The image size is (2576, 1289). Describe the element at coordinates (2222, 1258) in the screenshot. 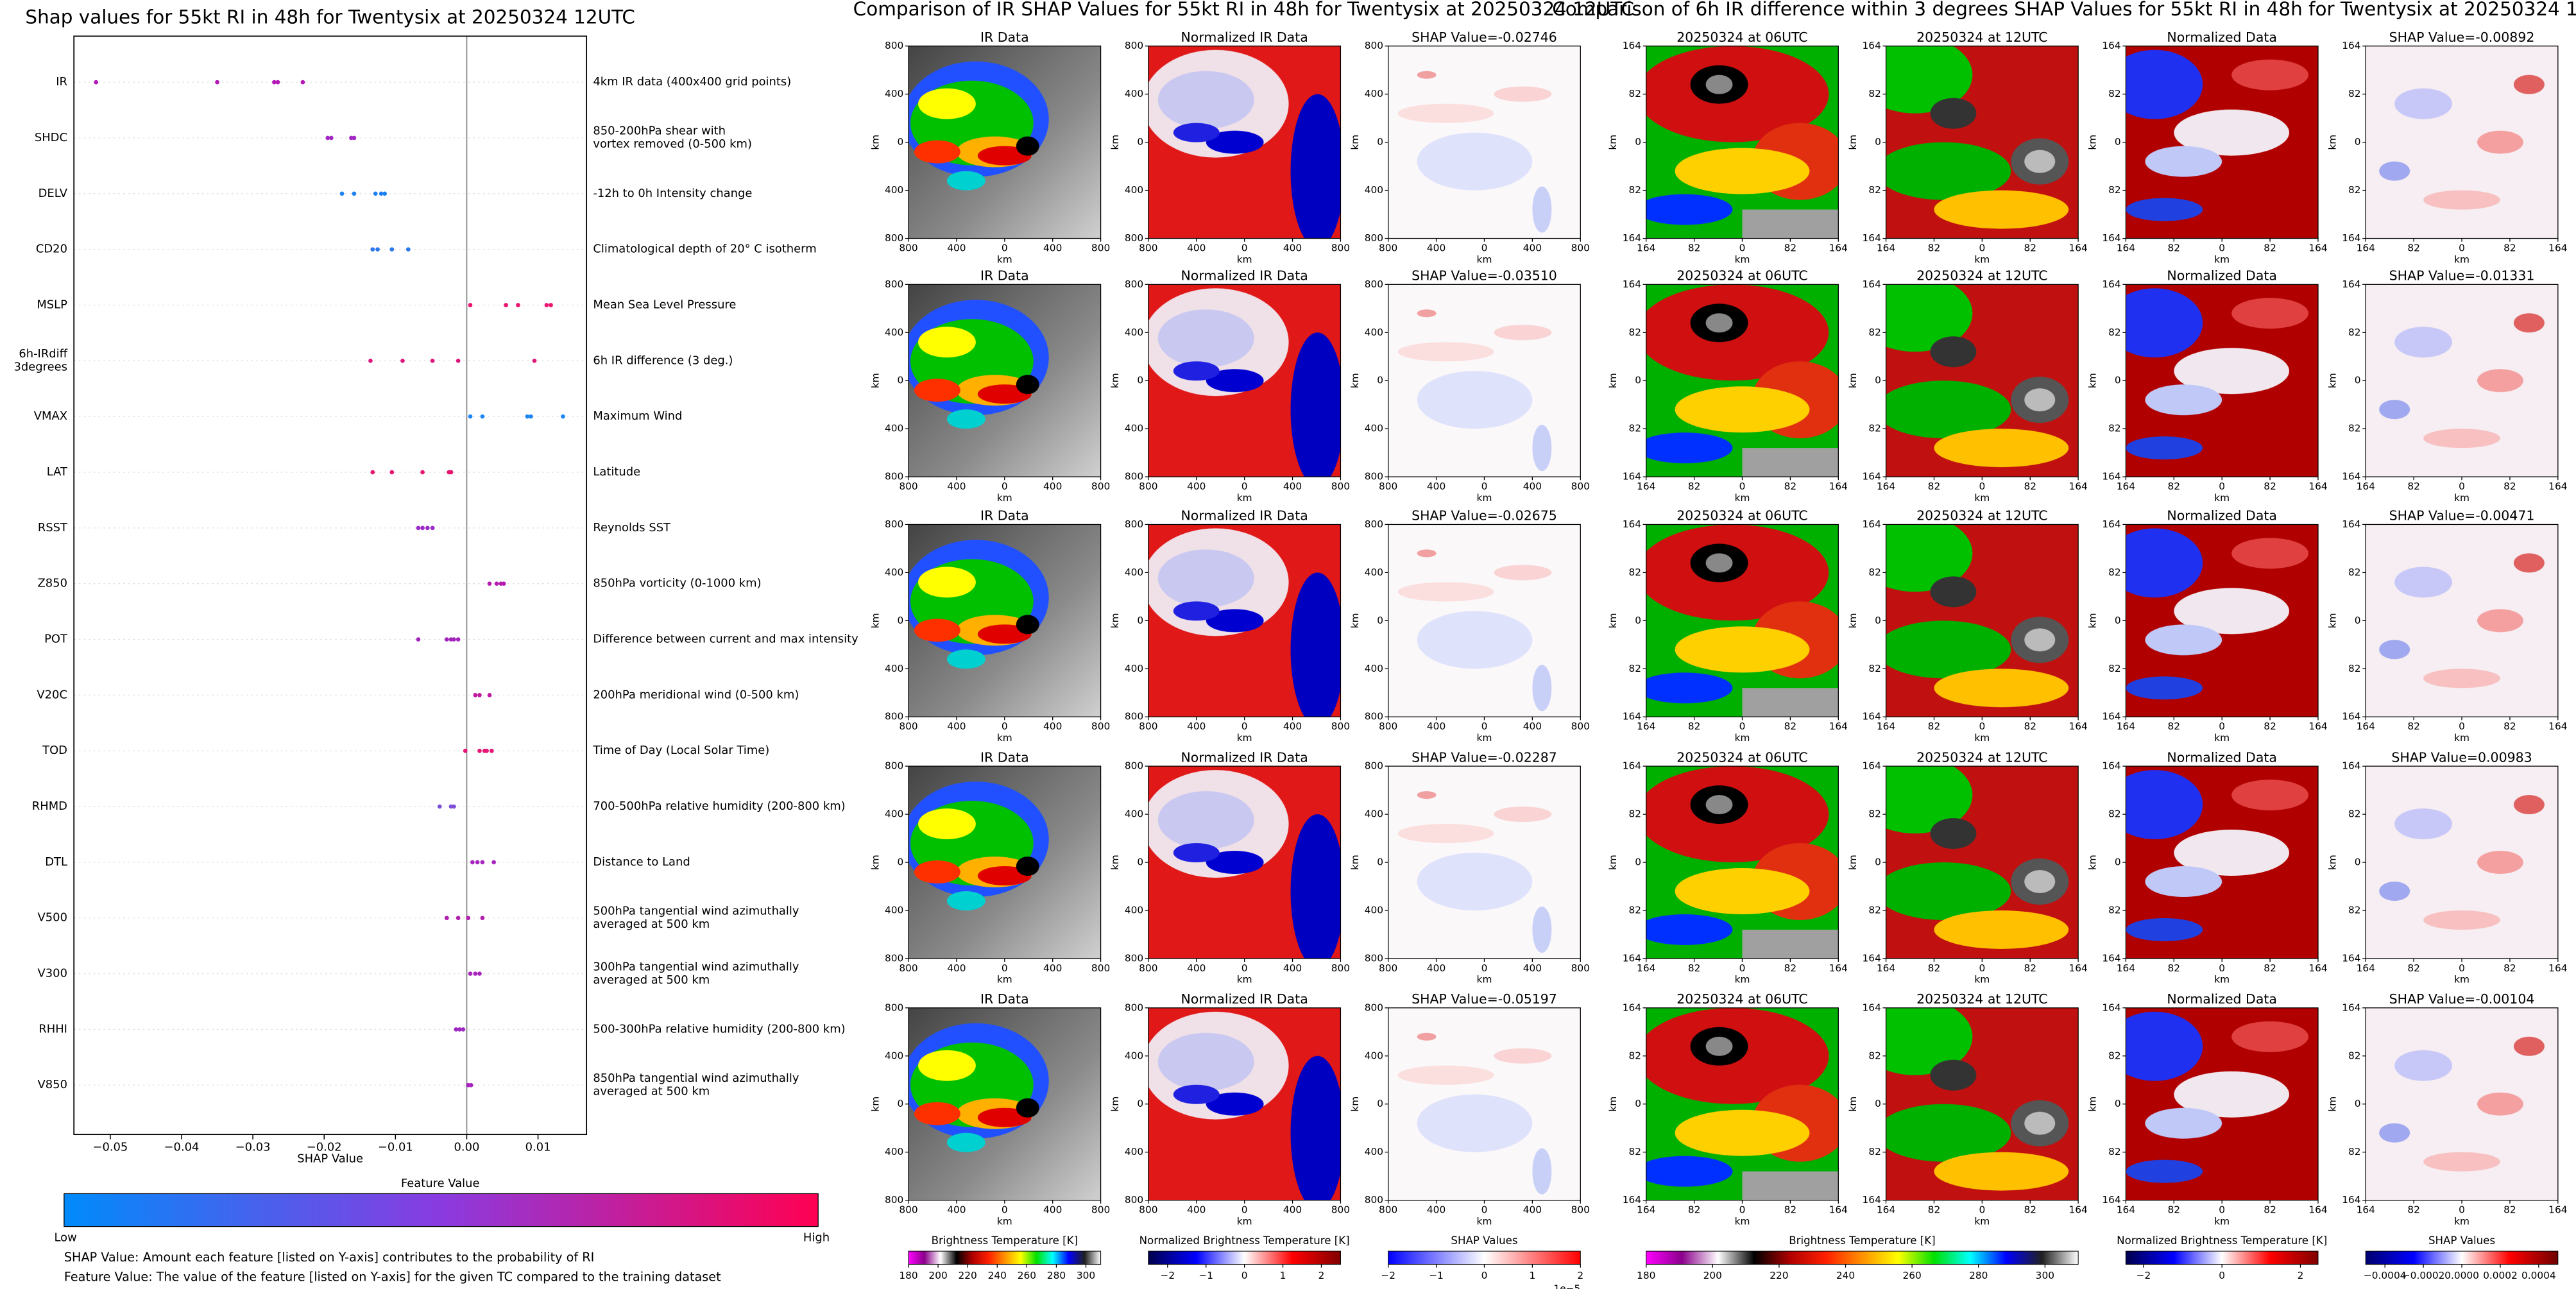

I see `colorbar` at that location.